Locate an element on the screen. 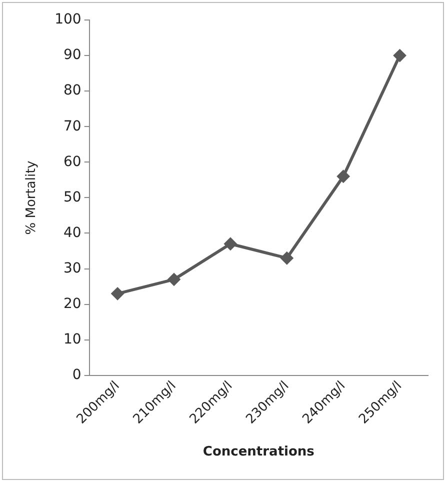 This screenshot has width=448, height=484. y-tick-label: 70 is located at coordinates (72, 126).